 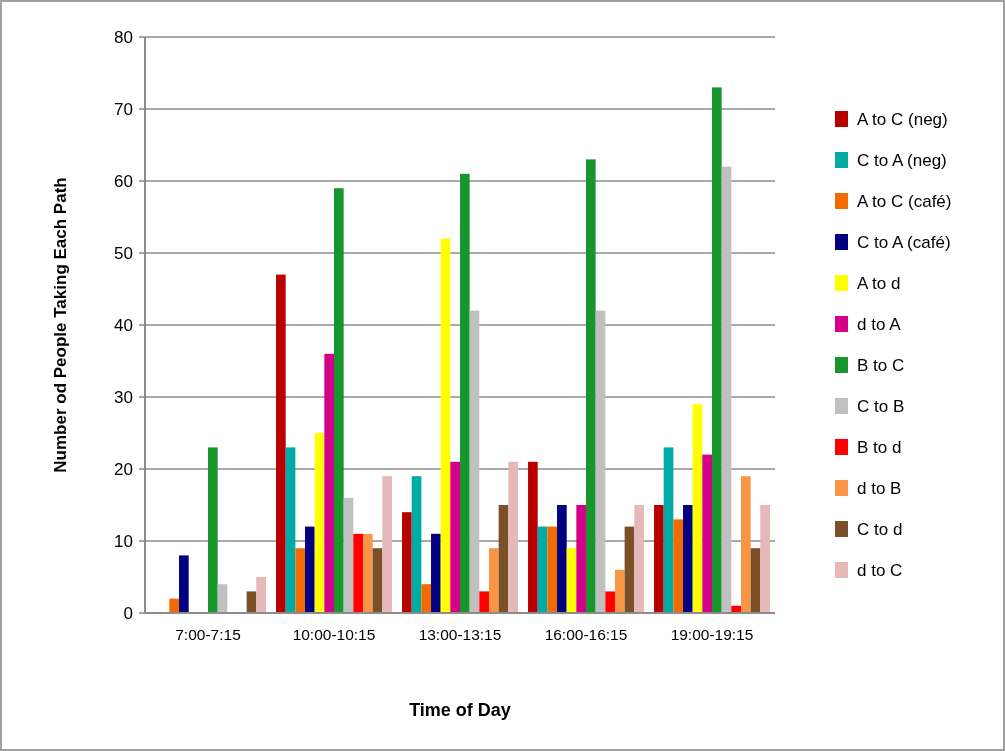 What do you see at coordinates (123, 181) in the screenshot?
I see `y-tick-label: 60` at bounding box center [123, 181].